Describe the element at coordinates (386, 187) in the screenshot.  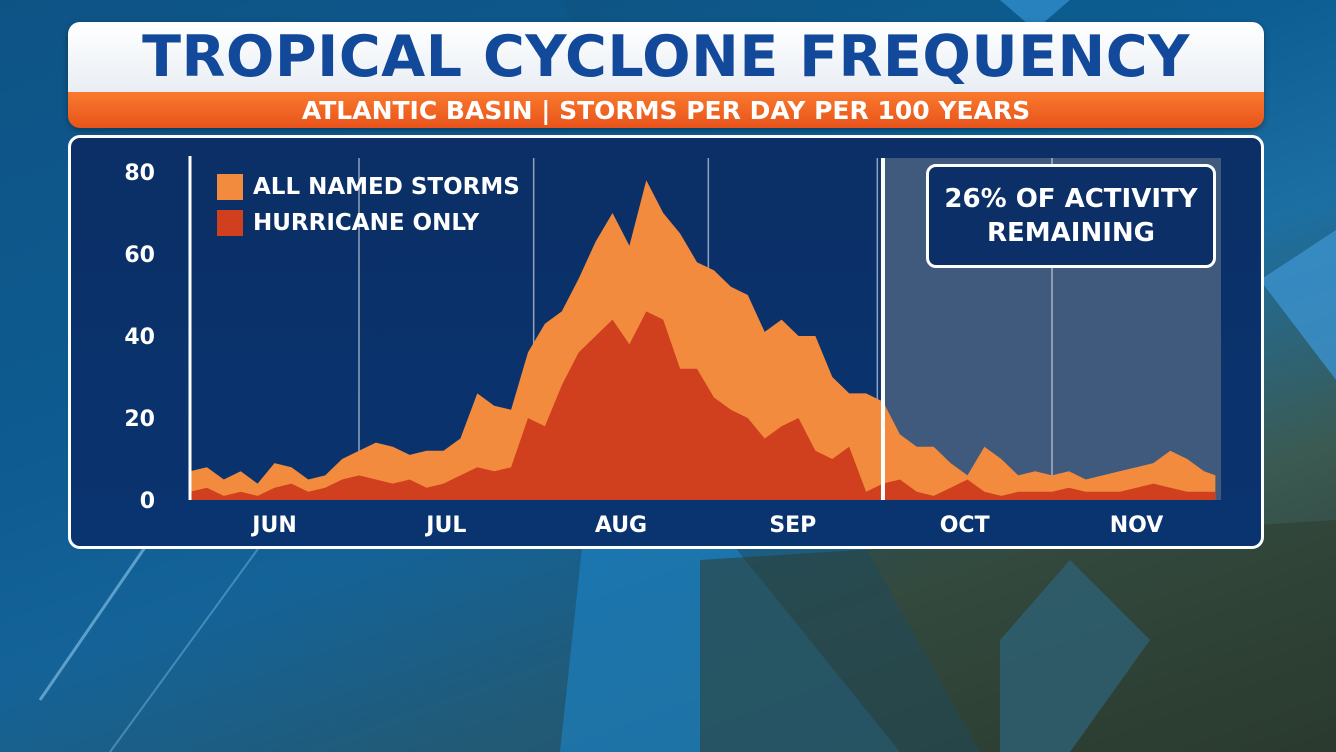
I see `legend-label-all-named: ALL NAMED STORMS` at that location.